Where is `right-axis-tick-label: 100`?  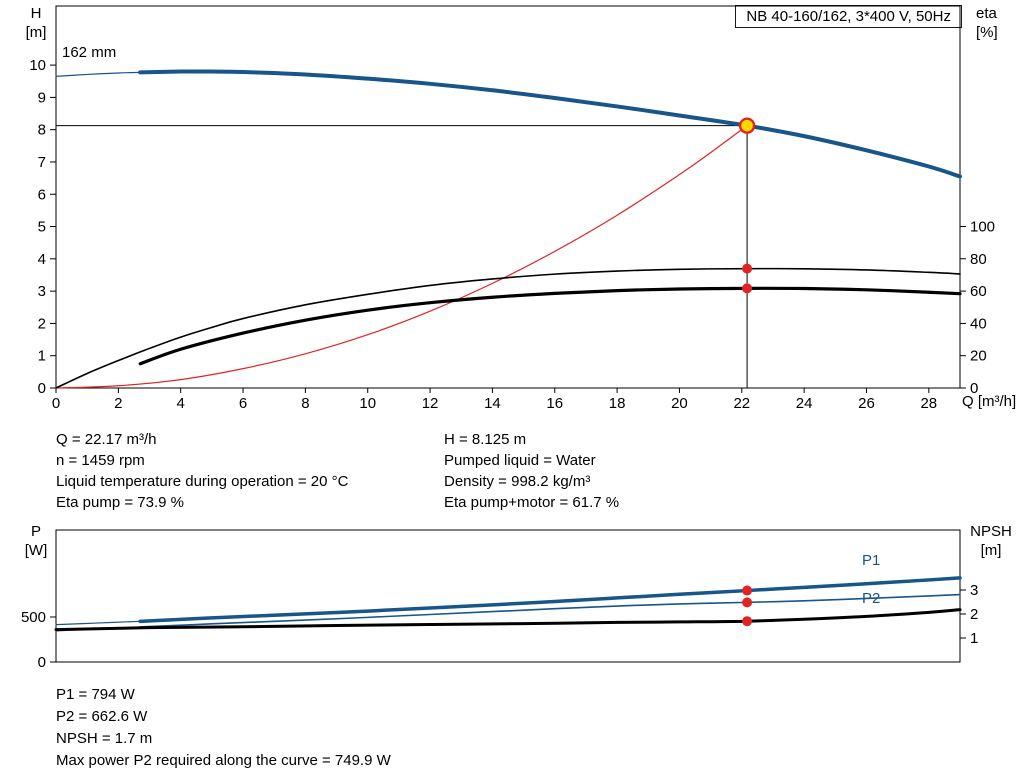
right-axis-tick-label: 100 is located at coordinates (982, 226).